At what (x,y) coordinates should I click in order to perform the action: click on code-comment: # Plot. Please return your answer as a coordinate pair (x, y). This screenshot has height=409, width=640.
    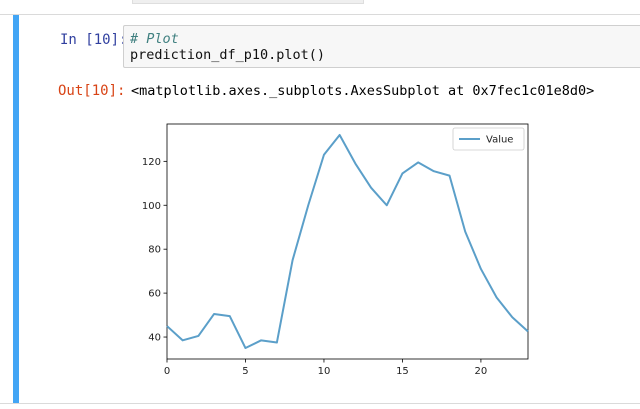
    Looking at the image, I should click on (154, 39).